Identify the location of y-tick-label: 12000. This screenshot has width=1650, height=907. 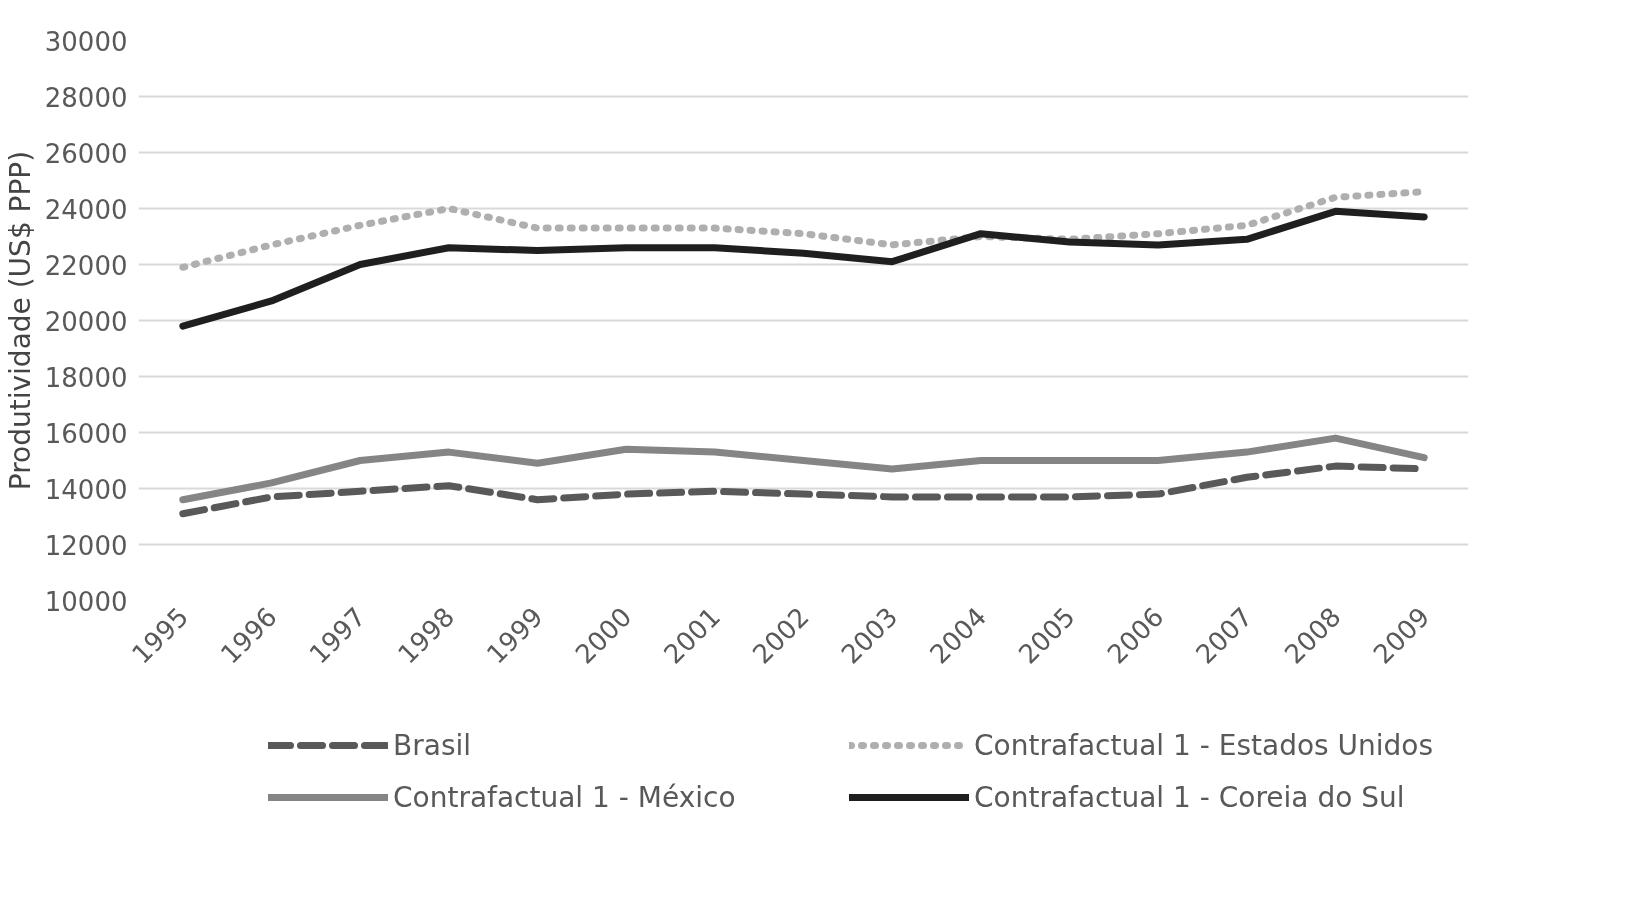
(86, 545).